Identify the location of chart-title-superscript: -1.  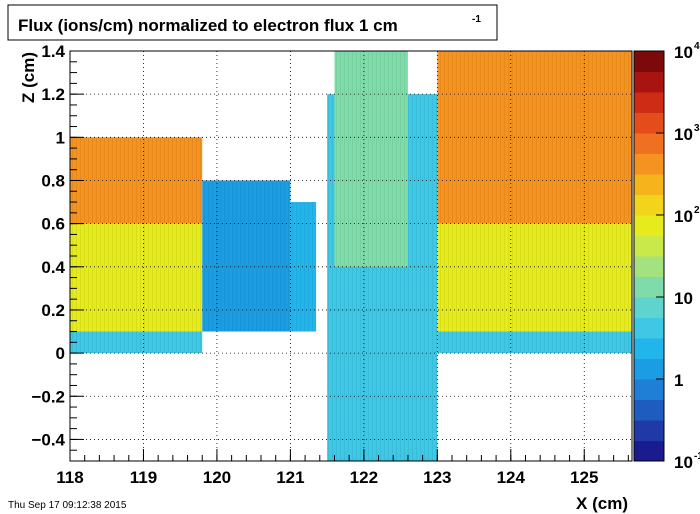
(476, 19).